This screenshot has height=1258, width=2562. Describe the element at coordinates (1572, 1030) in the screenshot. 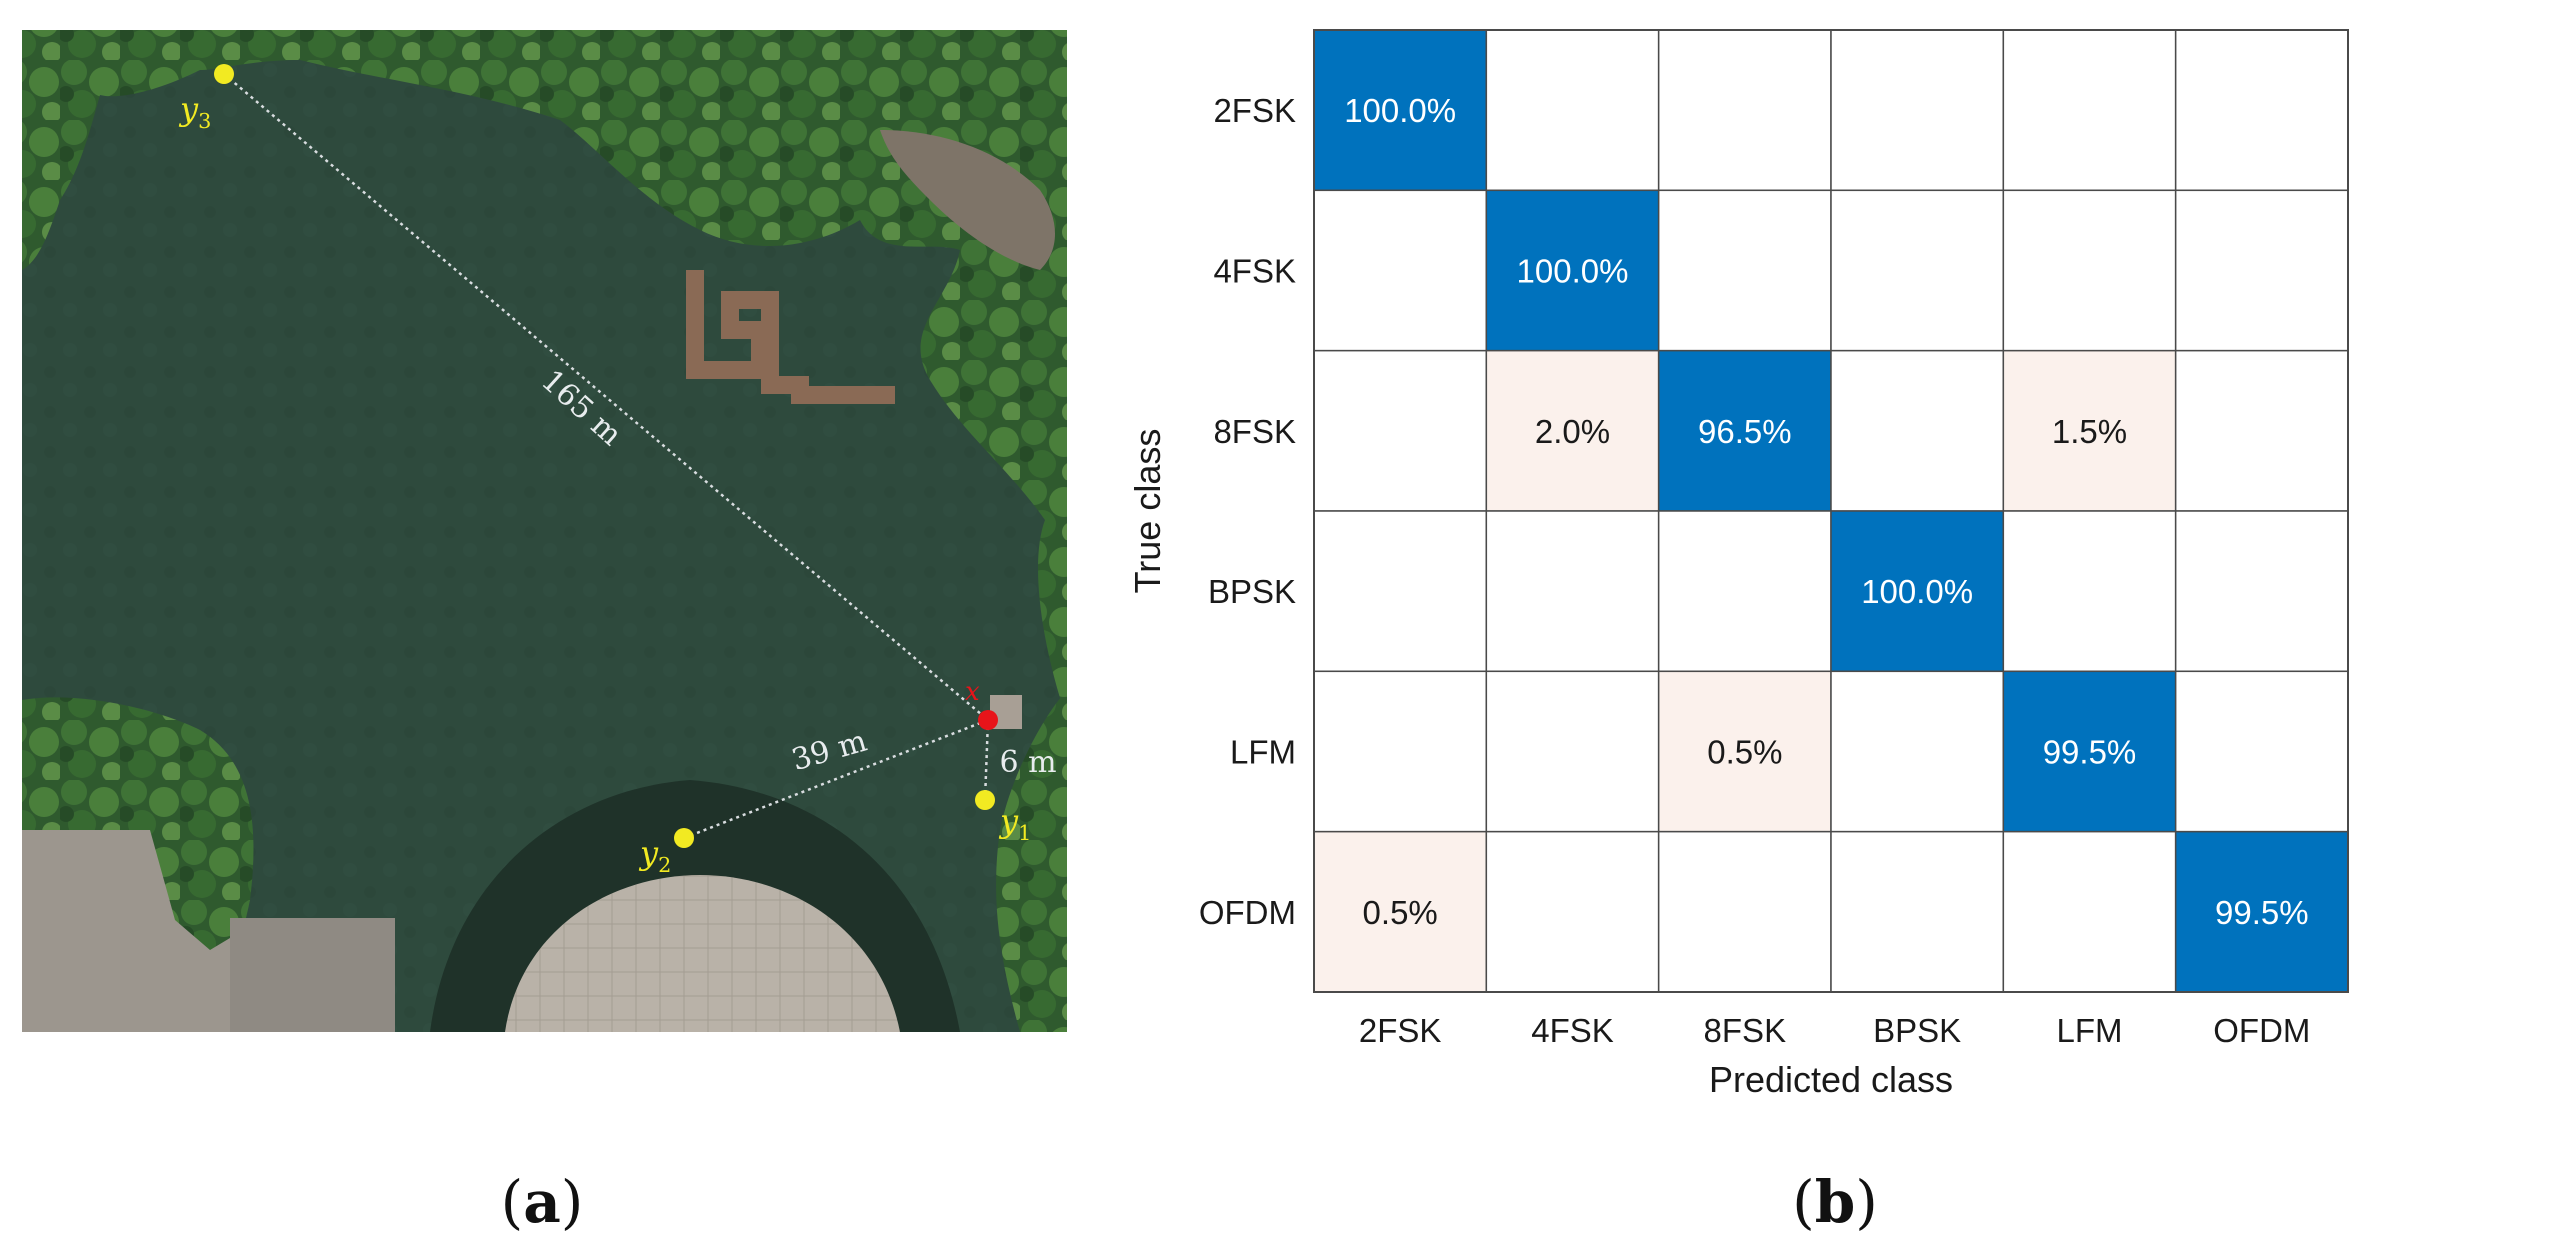

I see `x-tick-label: 4FSK` at that location.